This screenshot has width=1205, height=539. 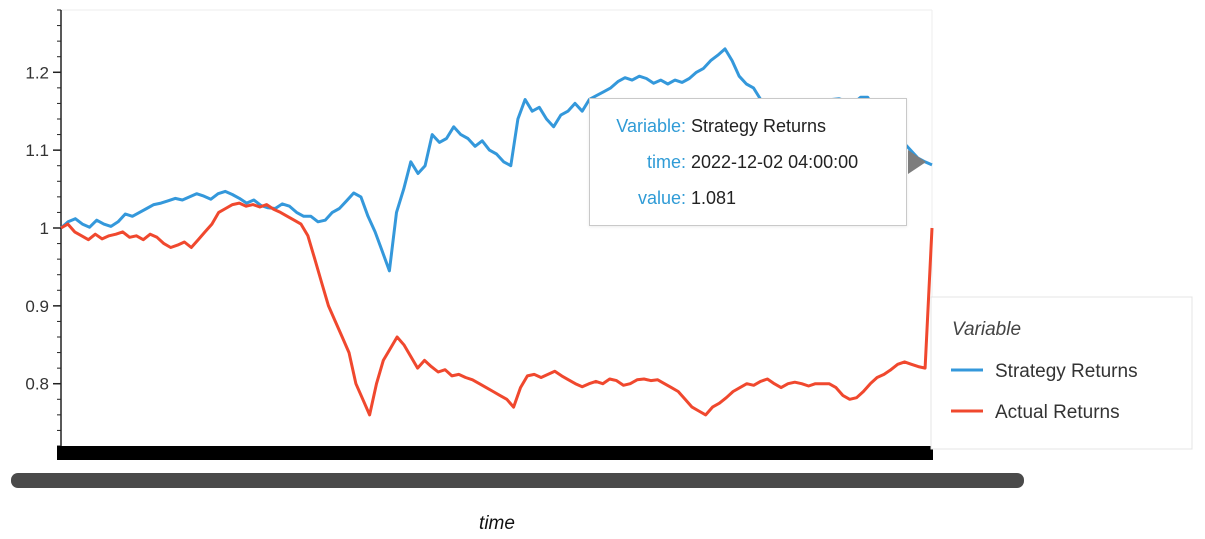 I want to click on tooltip-value-time: 2022-12-02 04:00:00, so click(x=775, y=162).